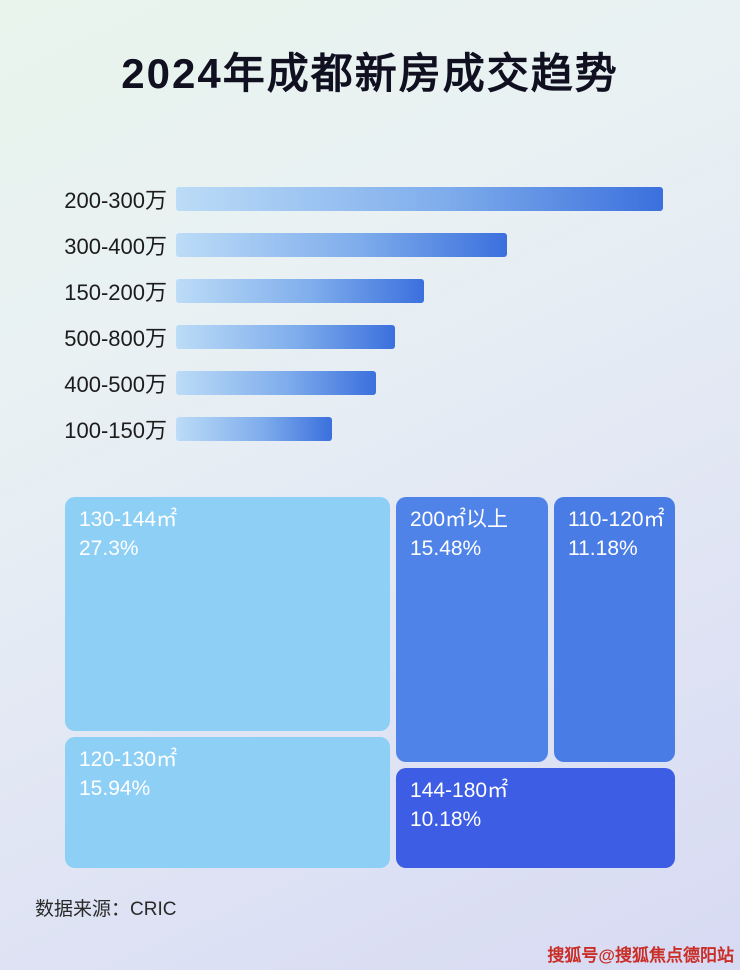  Describe the element at coordinates (459, 790) in the screenshot. I see `treemap-label: 144-180㎡` at that location.